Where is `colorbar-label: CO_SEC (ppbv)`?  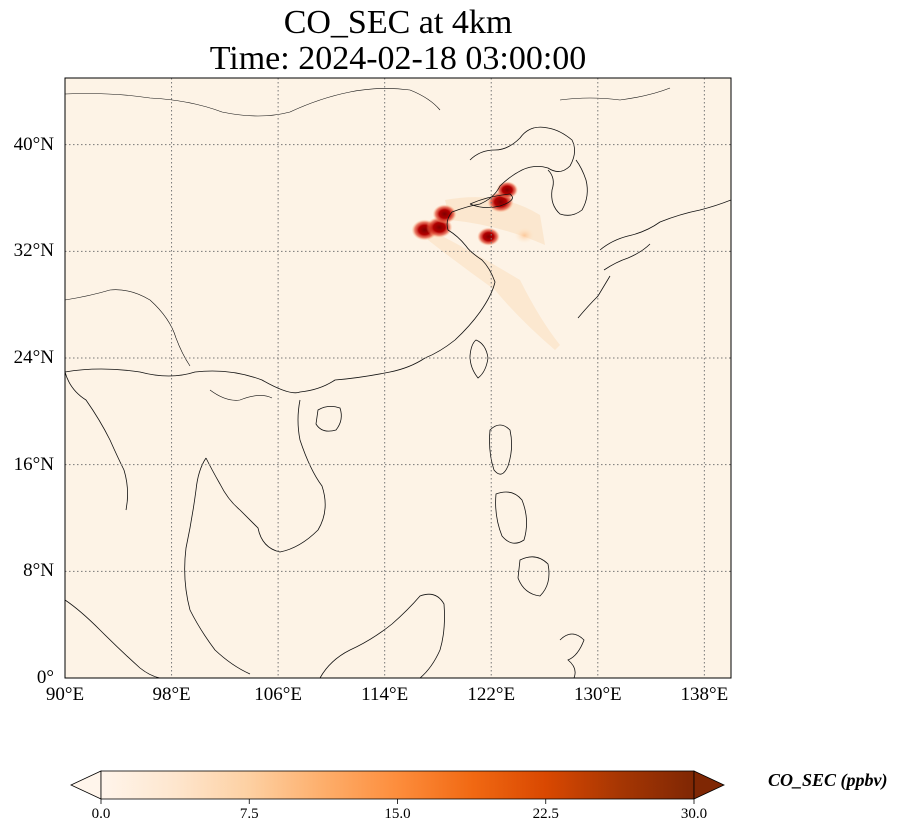 colorbar-label: CO_SEC (ppbv) is located at coordinates (828, 780).